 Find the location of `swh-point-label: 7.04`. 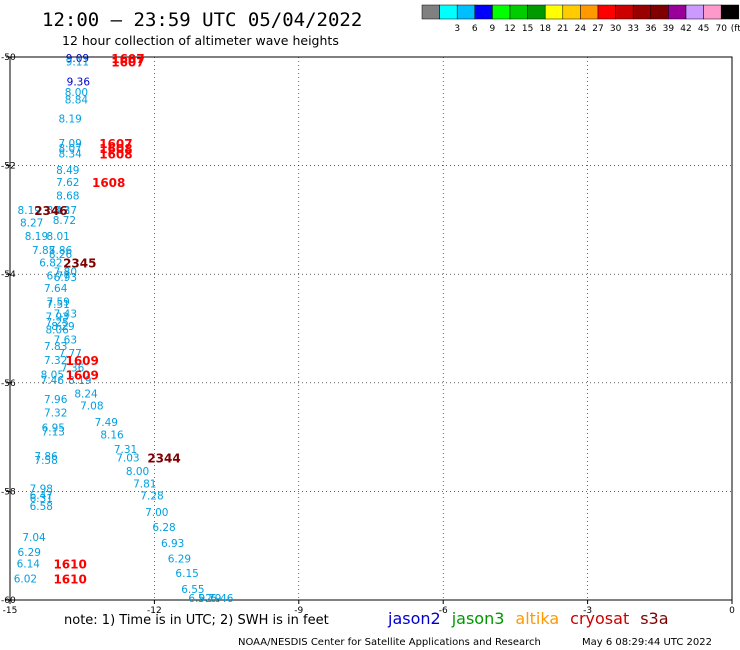

swh-point-label: 7.04 is located at coordinates (34, 538).